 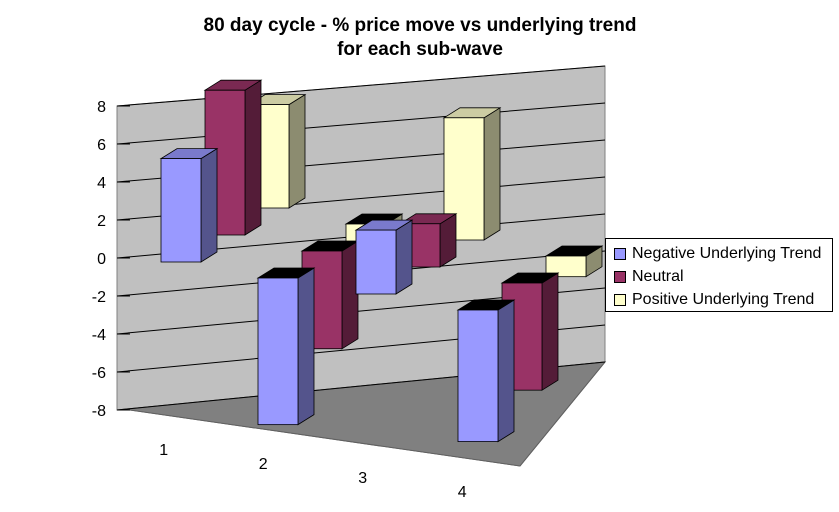 I want to click on legend-item: Neutral, so click(x=723, y=276).